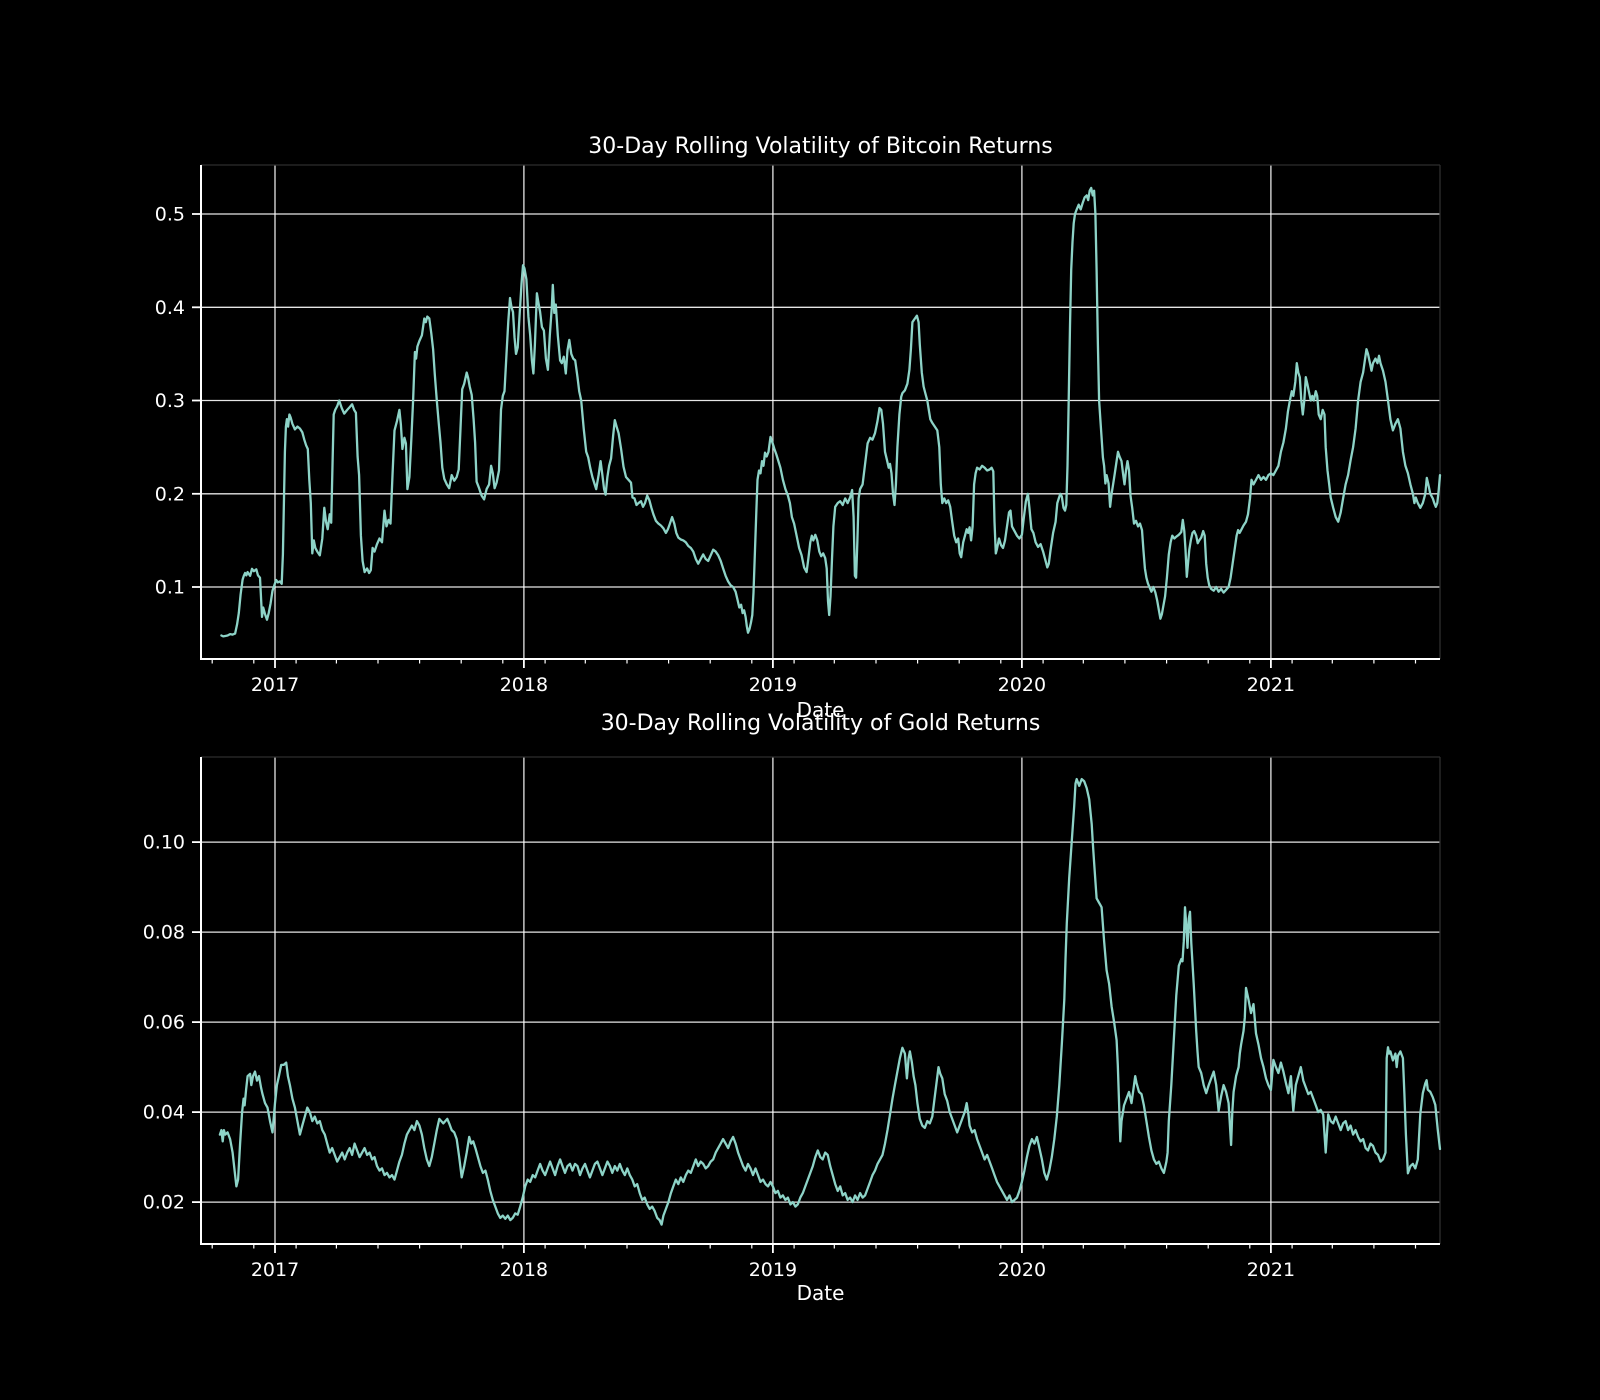 This screenshot has height=1400, width=1600. Describe the element at coordinates (170, 215) in the screenshot. I see `y-tick-label: 0.5` at that location.